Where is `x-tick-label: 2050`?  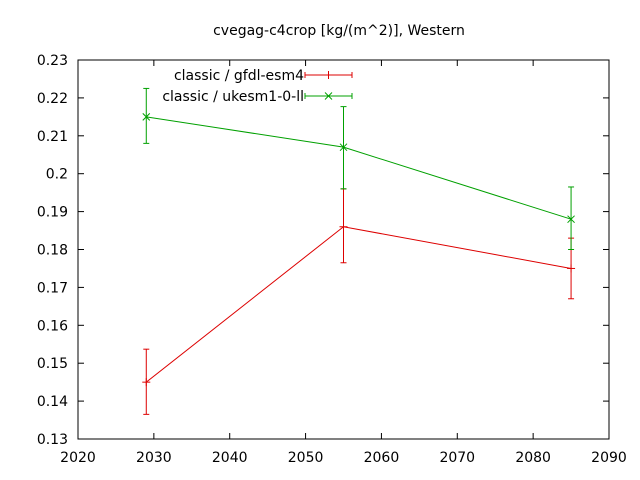
x-tick-label: 2050 is located at coordinates (306, 458).